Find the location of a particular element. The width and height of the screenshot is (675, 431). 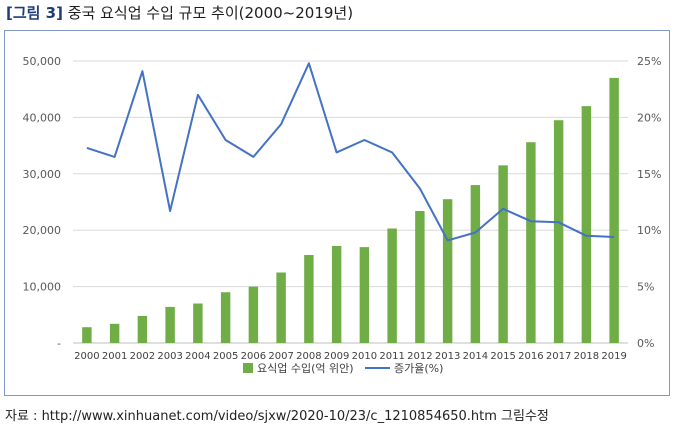

category-tick-label: 2003 is located at coordinates (169, 356).